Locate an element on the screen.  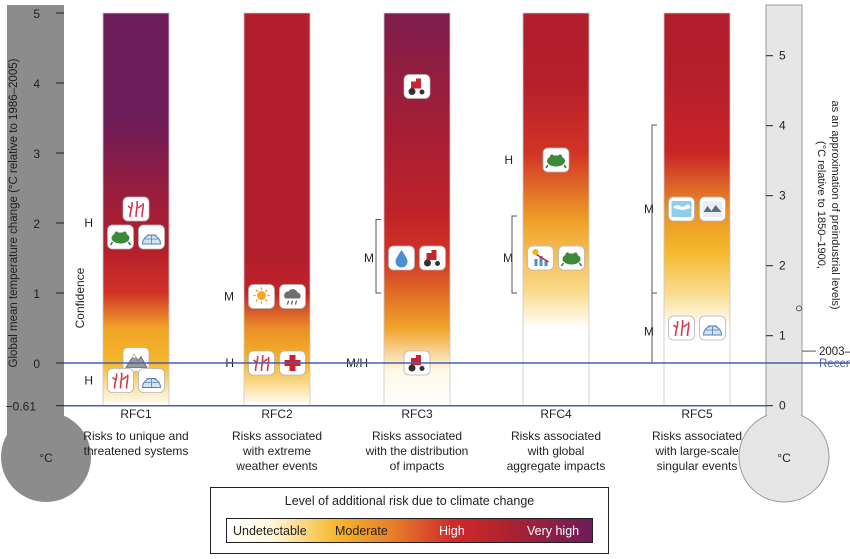
left-thermometer-stem is located at coordinates (35, 221).